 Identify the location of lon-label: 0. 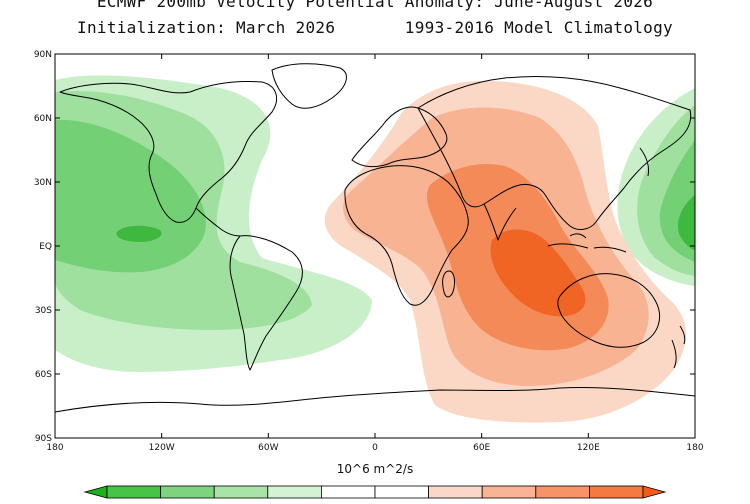
(375, 448).